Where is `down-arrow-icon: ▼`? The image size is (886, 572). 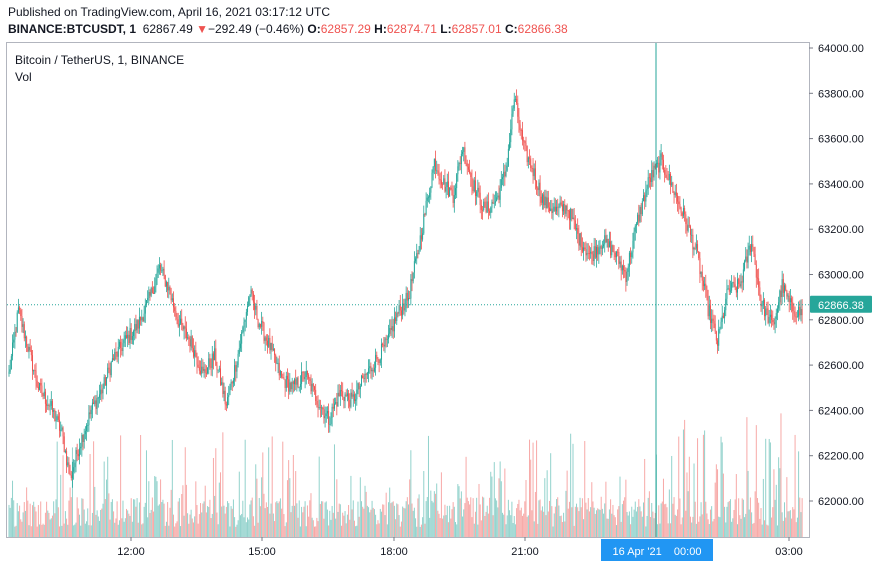
down-arrow-icon: ▼ is located at coordinates (202, 29).